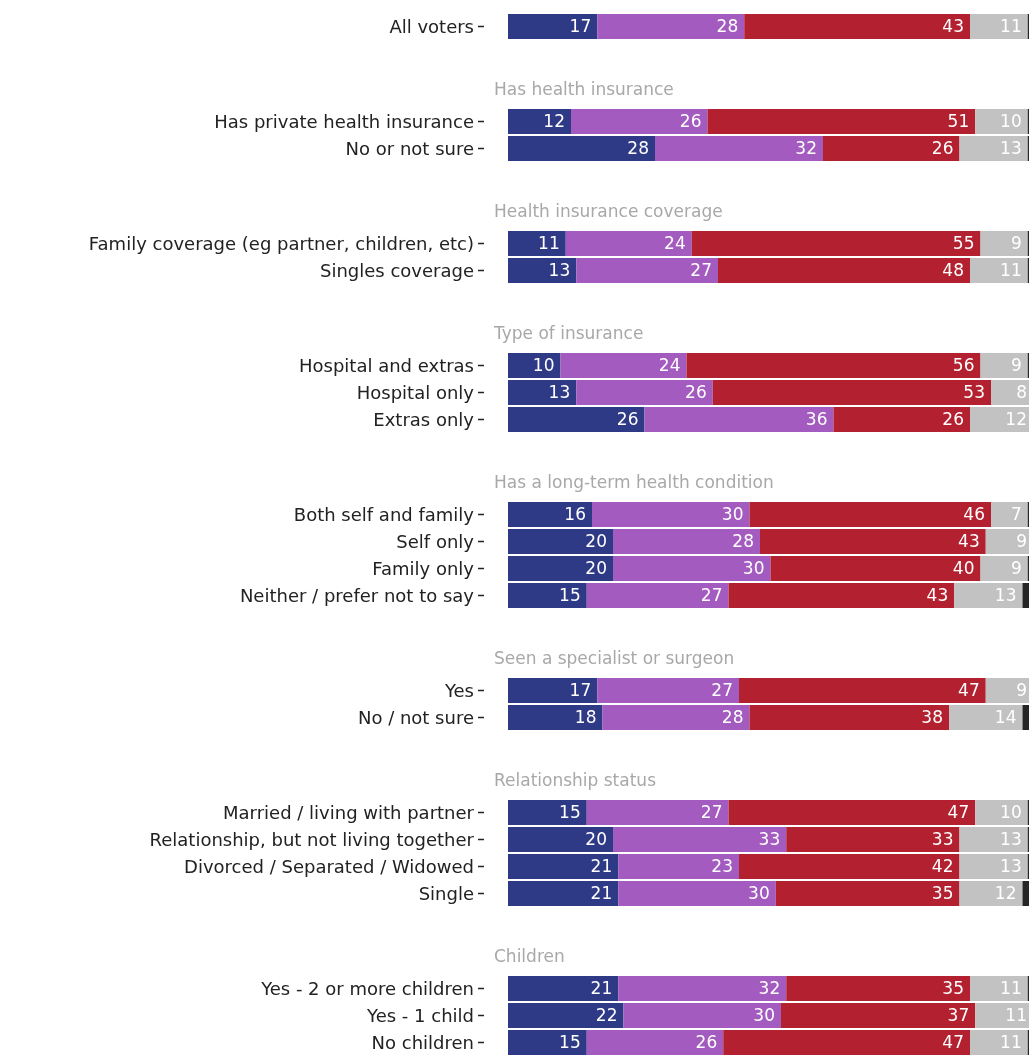  What do you see at coordinates (953, 988) in the screenshot?
I see `data-label: 35` at bounding box center [953, 988].